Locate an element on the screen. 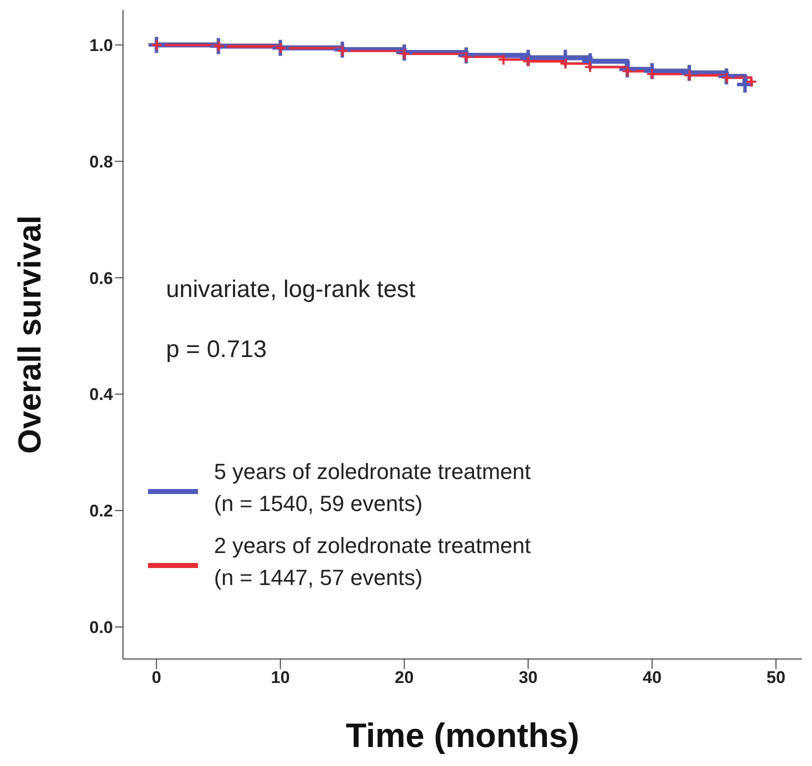  y-tick-label: 0.0 is located at coordinates (101, 628).